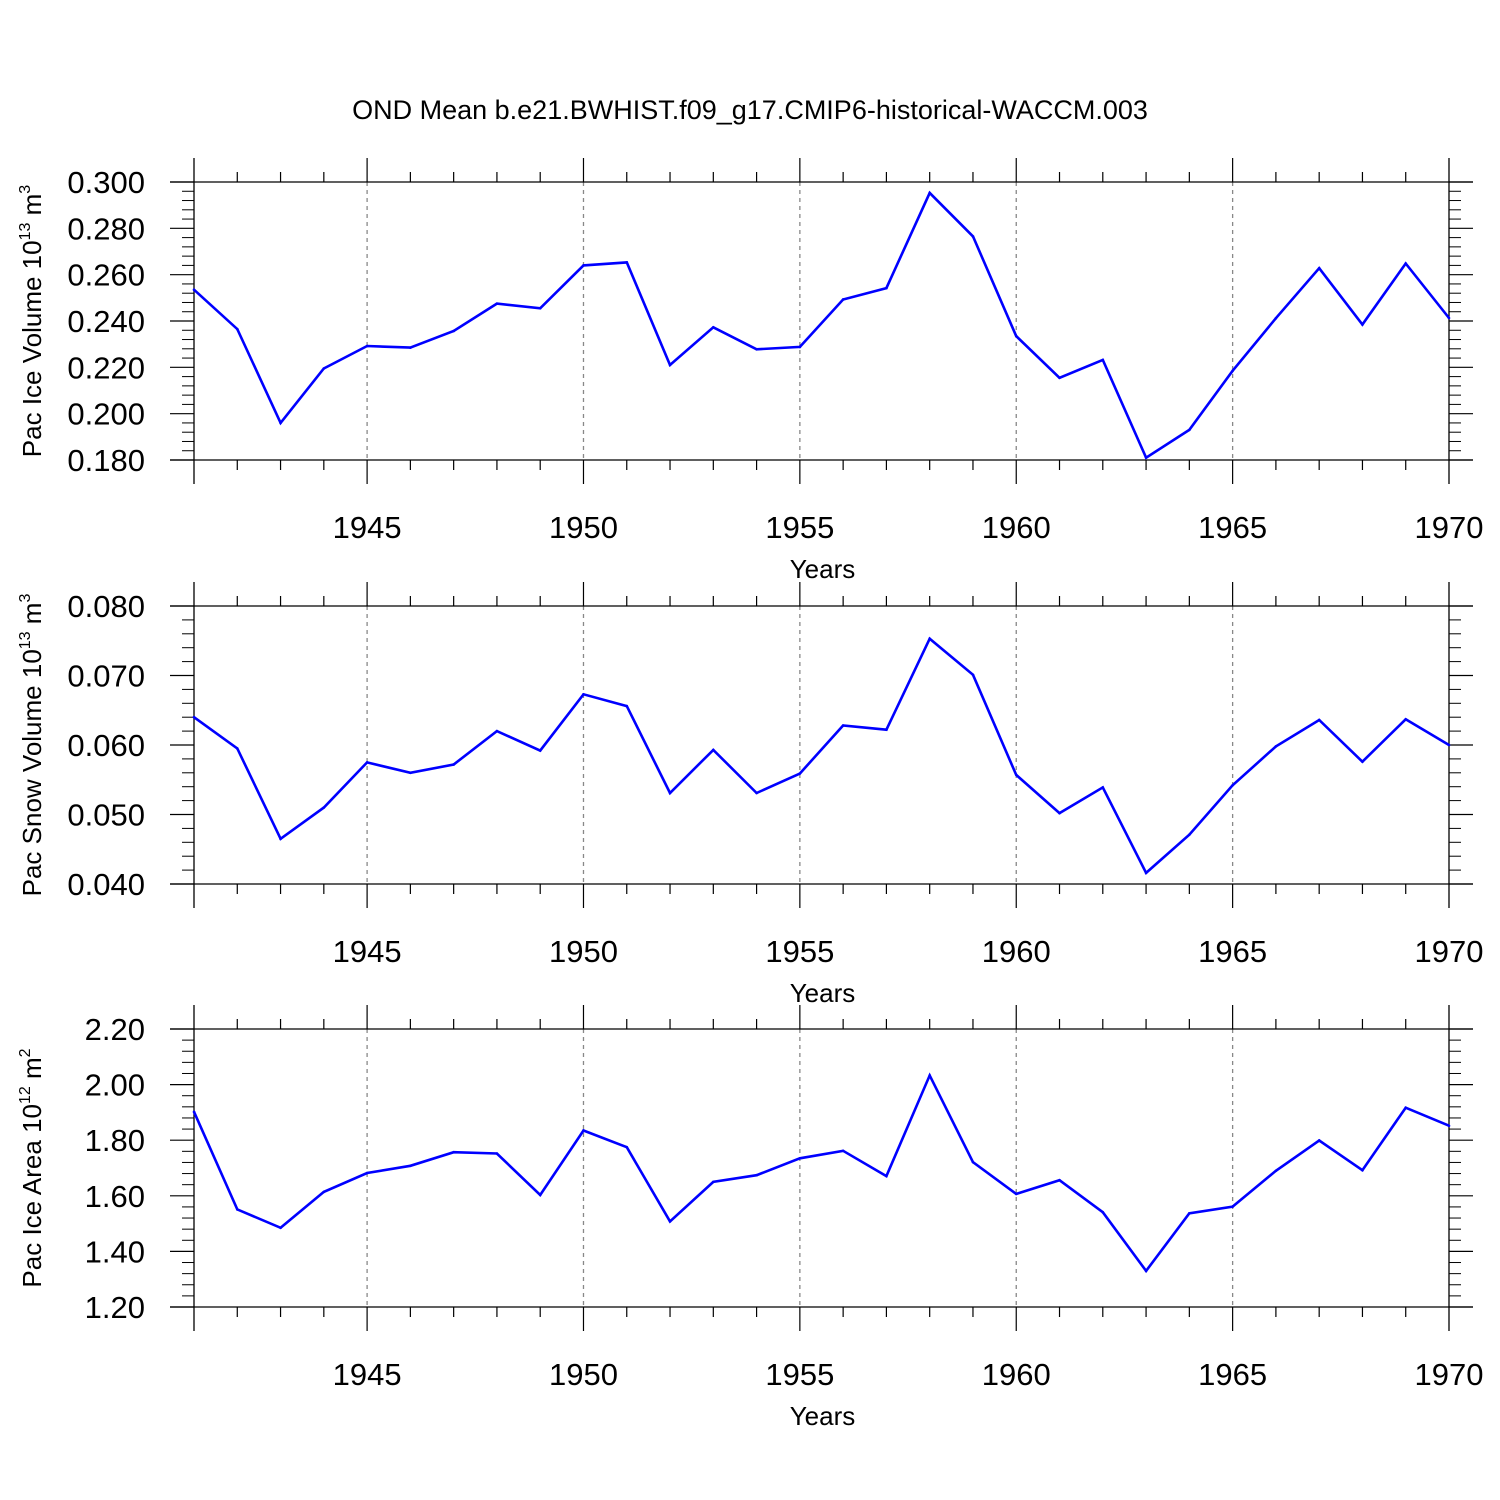 Image resolution: width=1500 pixels, height=1500 pixels. Describe the element at coordinates (115, 1251) in the screenshot. I see `y-tick-label: 1.40` at that location.